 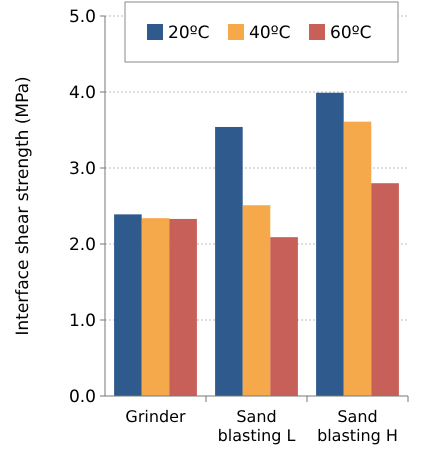 I want to click on legend-label: 40ºC, so click(x=270, y=32).